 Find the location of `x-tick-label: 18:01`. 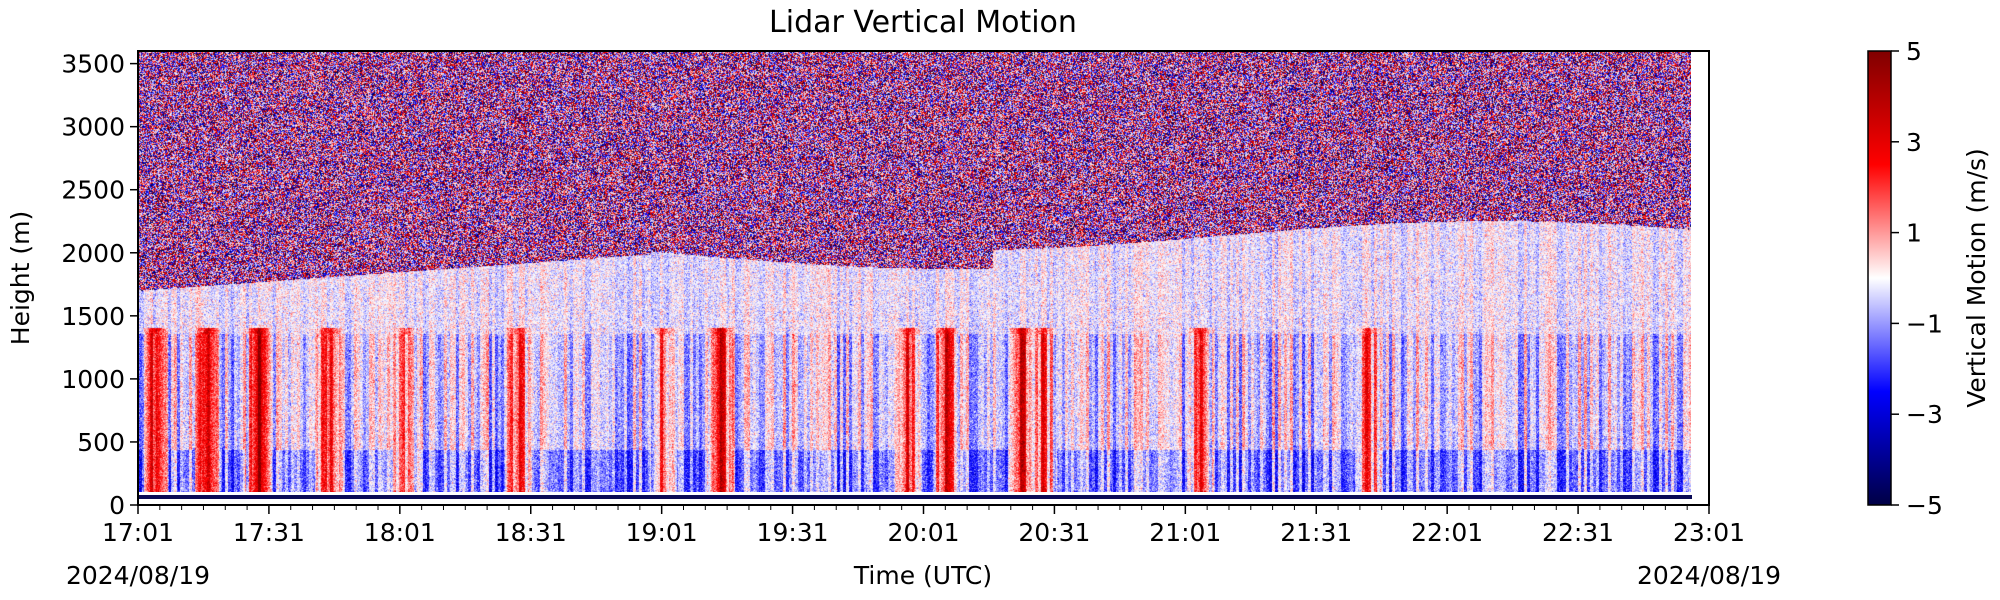

x-tick-label: 18:01 is located at coordinates (400, 532).